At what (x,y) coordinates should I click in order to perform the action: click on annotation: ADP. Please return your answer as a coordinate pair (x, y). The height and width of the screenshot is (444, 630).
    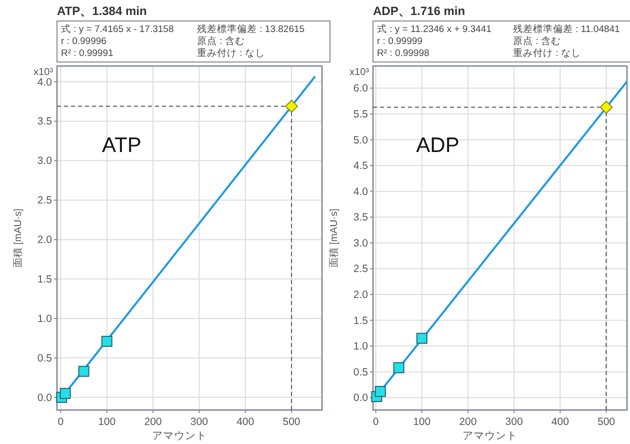
    Looking at the image, I should click on (438, 145).